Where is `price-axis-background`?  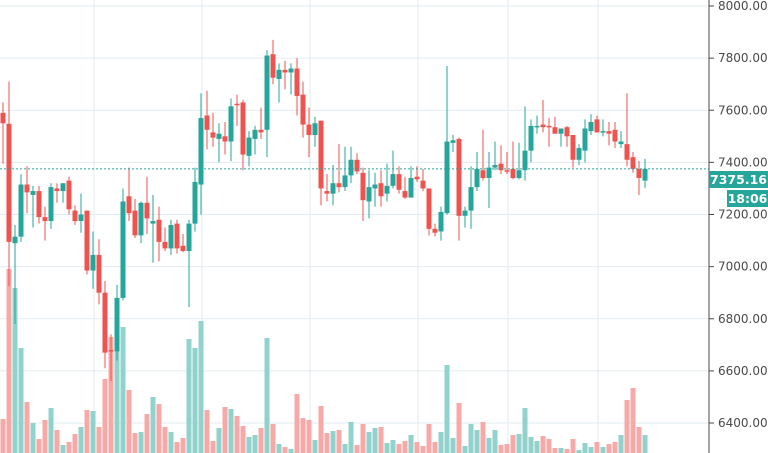
price-axis-background is located at coordinates (738, 226).